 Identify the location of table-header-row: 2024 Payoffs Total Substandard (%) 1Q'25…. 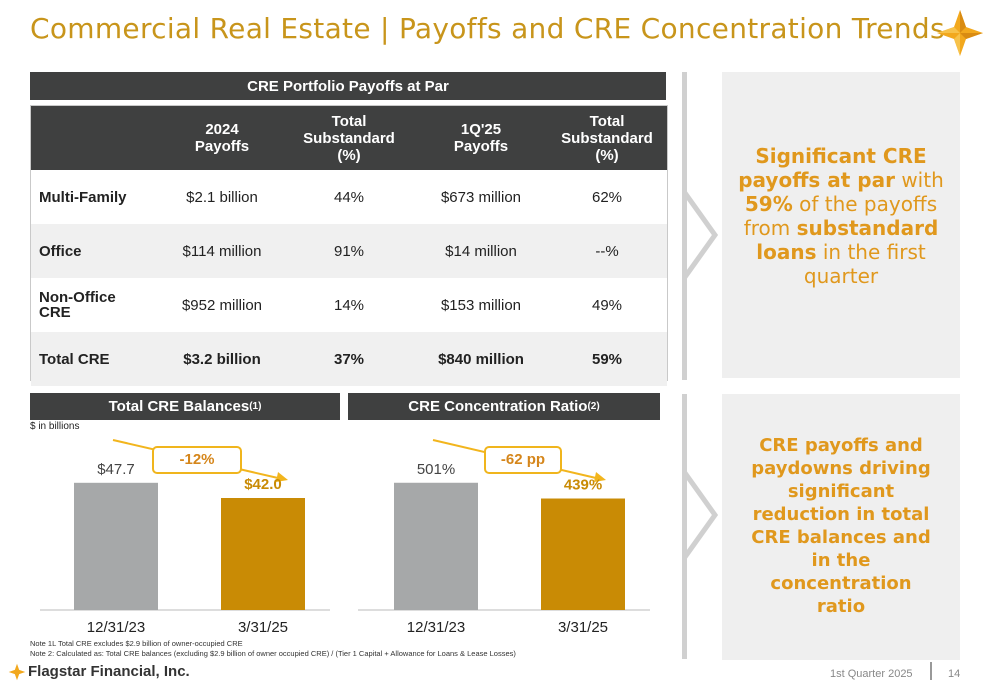
(349, 138).